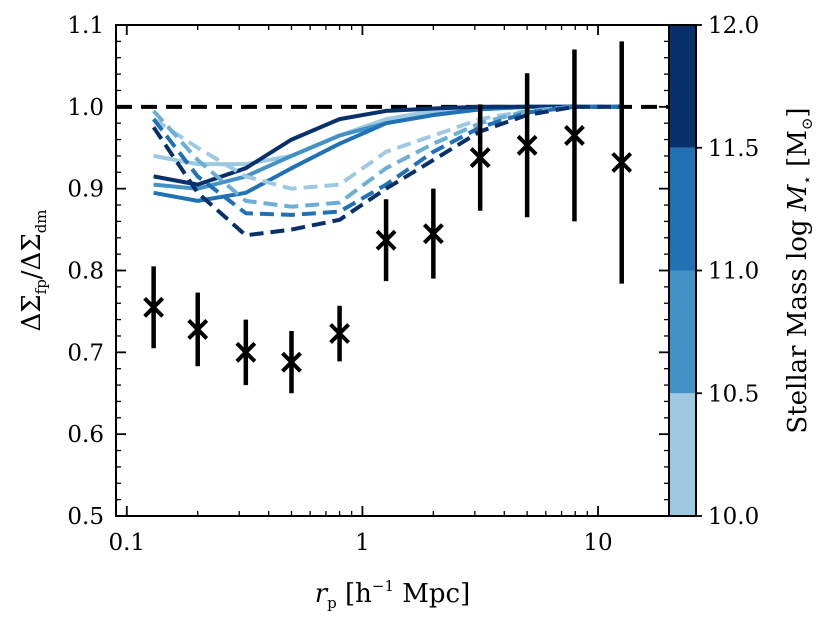  Describe the element at coordinates (799, 270) in the screenshot. I see `colorbar-label: Stellar Mass log M⋆ [M⊙]` at that location.